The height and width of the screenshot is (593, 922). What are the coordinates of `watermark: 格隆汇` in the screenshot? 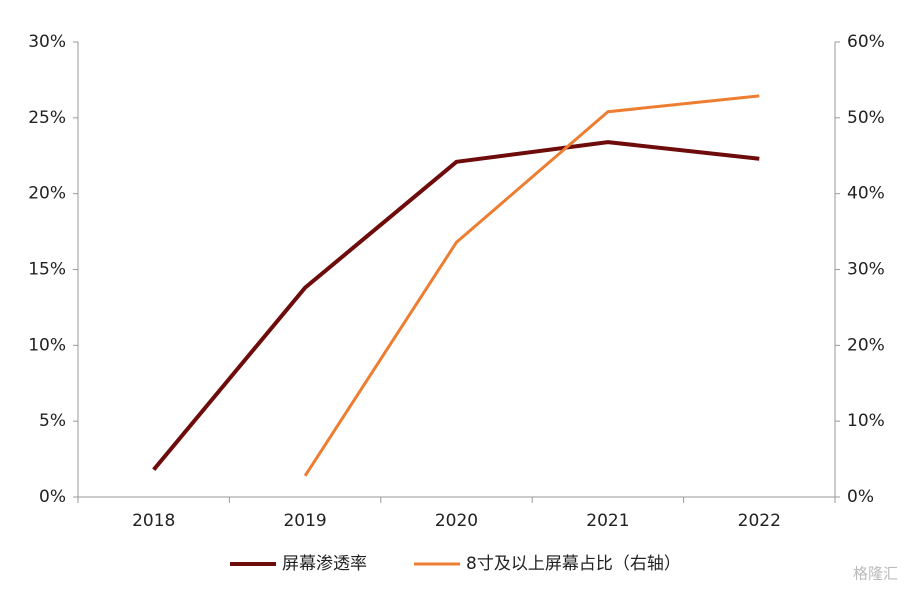 It's located at (875, 574).